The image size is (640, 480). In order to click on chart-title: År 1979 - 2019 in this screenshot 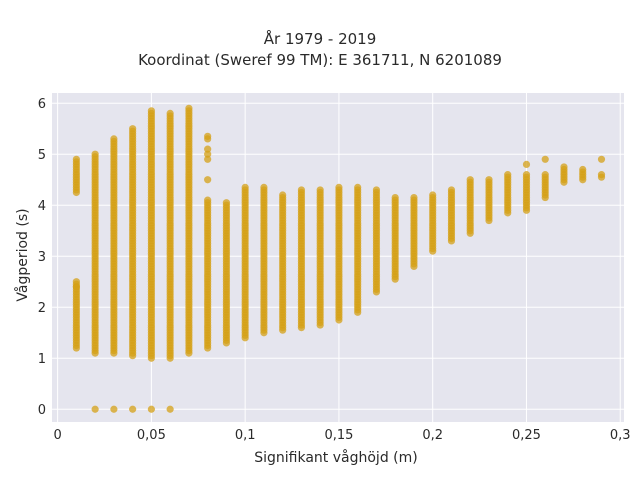, I will do `click(320, 39)`.